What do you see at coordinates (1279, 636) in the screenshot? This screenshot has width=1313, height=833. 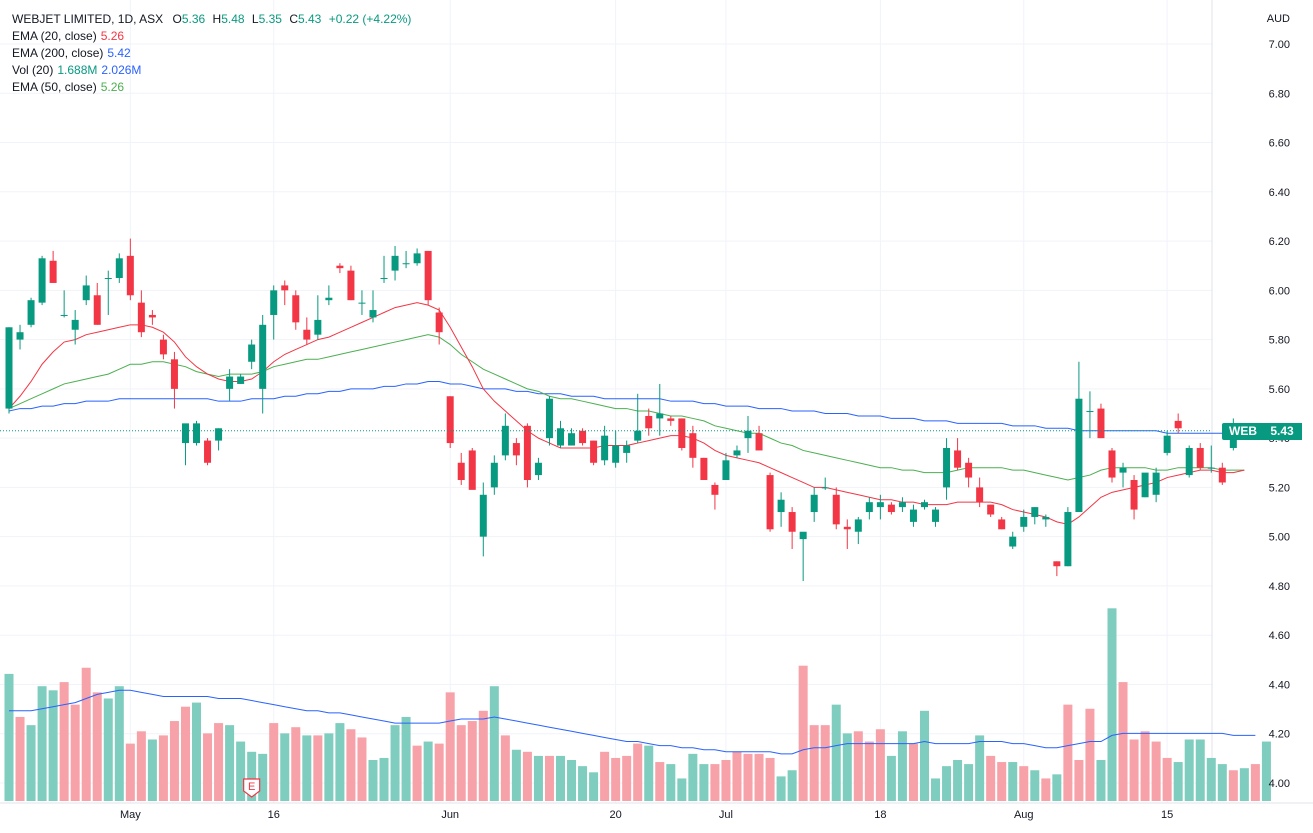 I see `price-tick-label: 4.60` at bounding box center [1279, 636].